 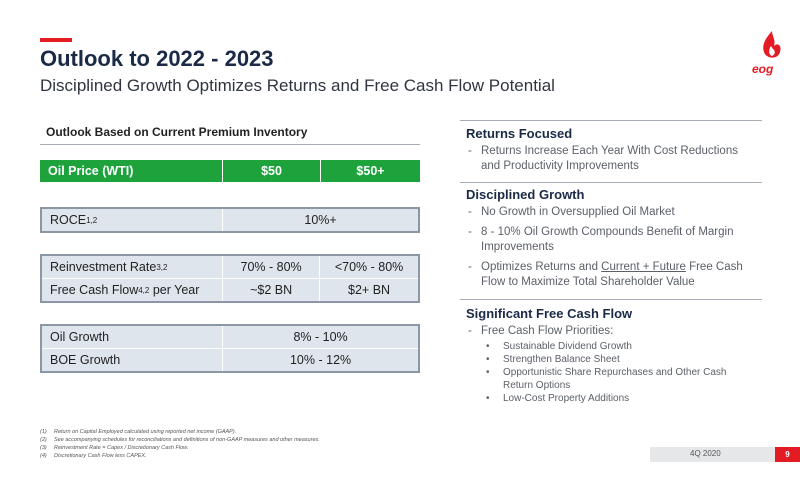 What do you see at coordinates (578, 212) in the screenshot?
I see `item-text: No Growth in Oversupplied Oil Market` at bounding box center [578, 212].